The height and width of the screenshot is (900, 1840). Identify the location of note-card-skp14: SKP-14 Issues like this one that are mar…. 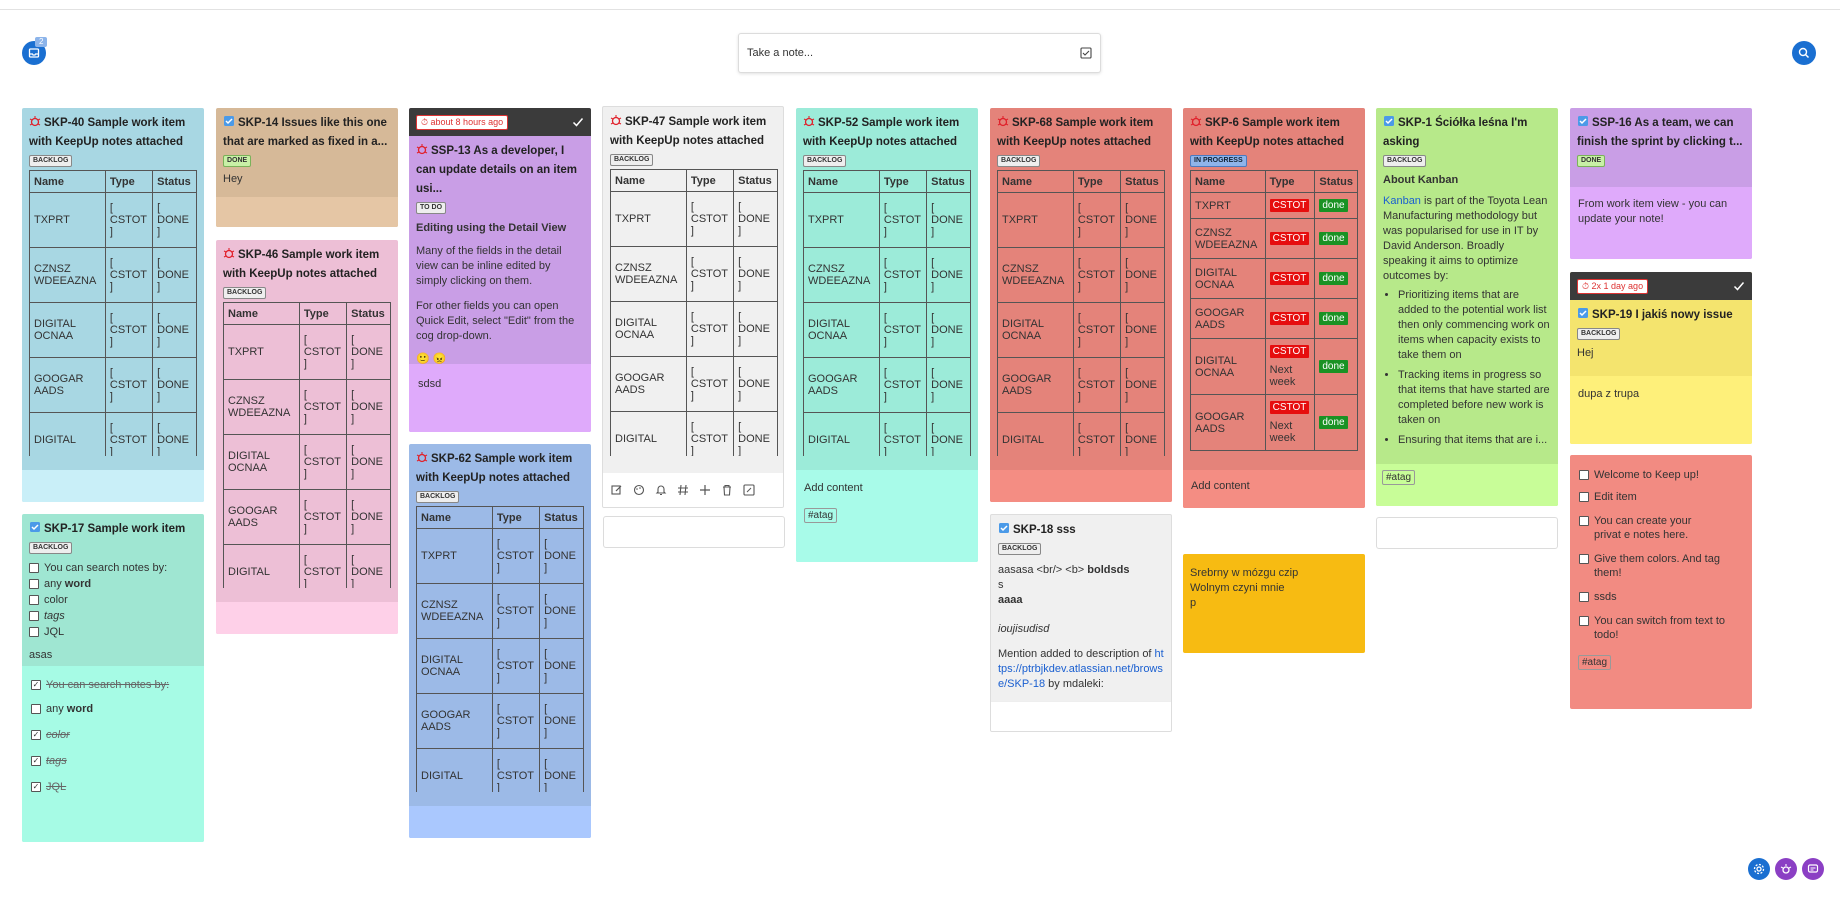
(307, 167).